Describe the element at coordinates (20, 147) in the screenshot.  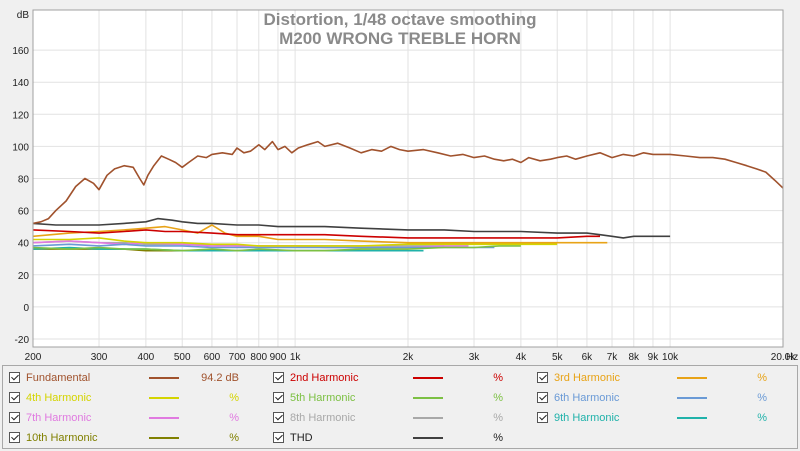
I see `y-tick-label: 100` at that location.